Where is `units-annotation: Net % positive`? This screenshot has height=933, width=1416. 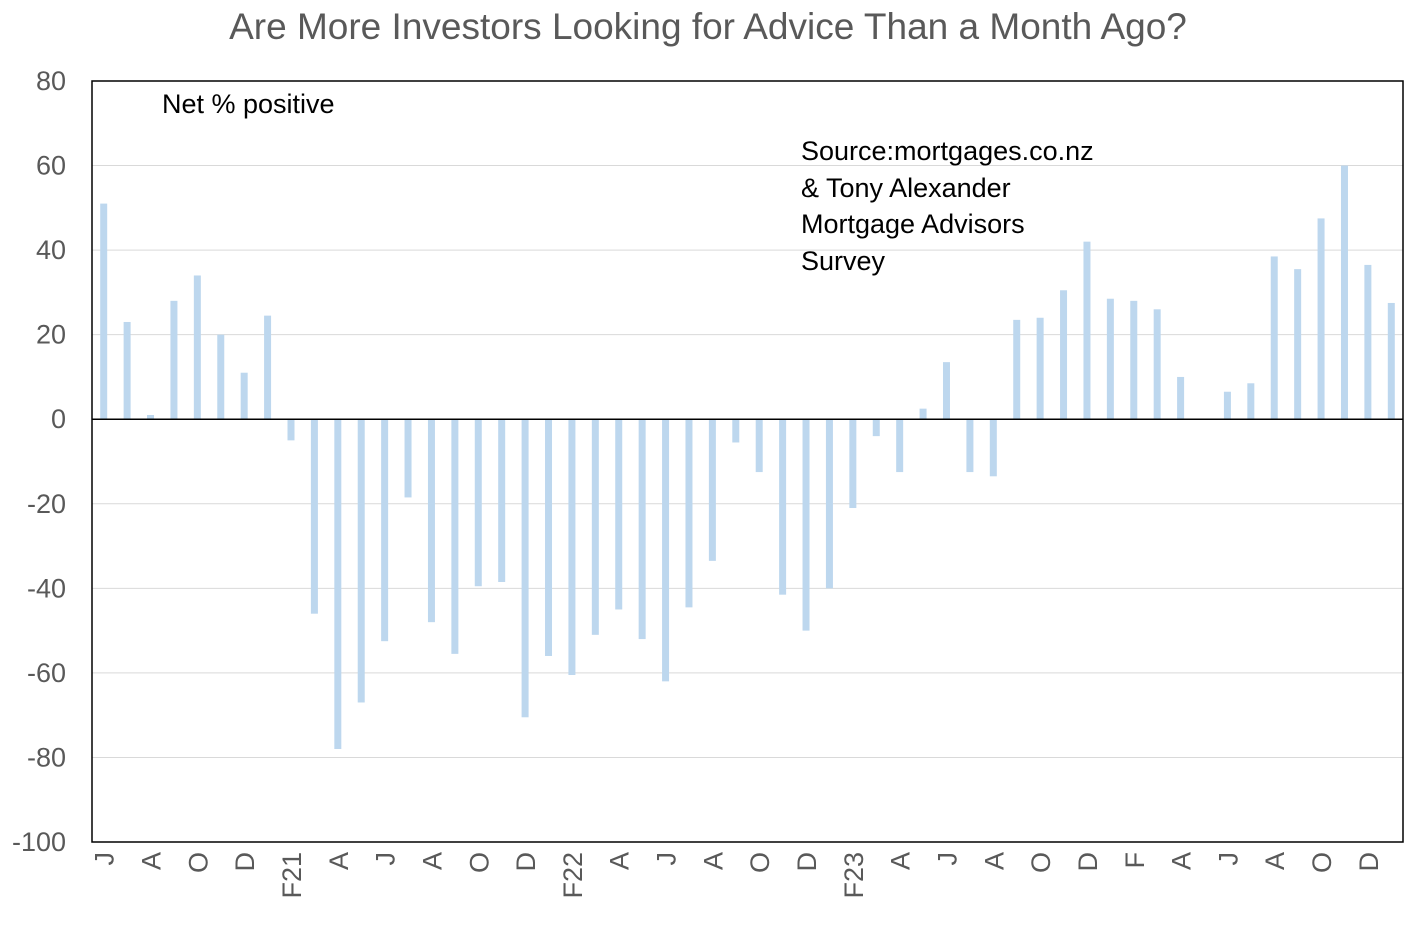 units-annotation: Net % positive is located at coordinates (248, 104).